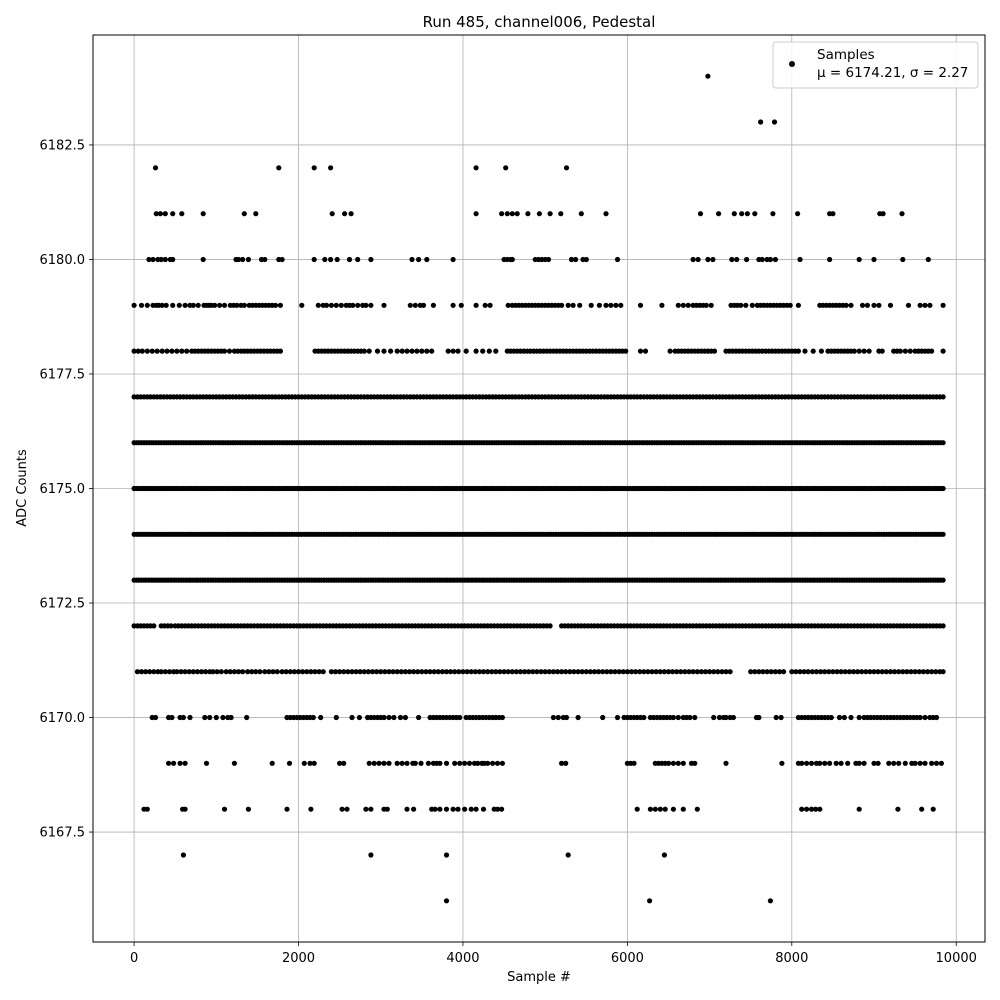  What do you see at coordinates (956, 958) in the screenshot?
I see `x-tick-label: 10000` at bounding box center [956, 958].